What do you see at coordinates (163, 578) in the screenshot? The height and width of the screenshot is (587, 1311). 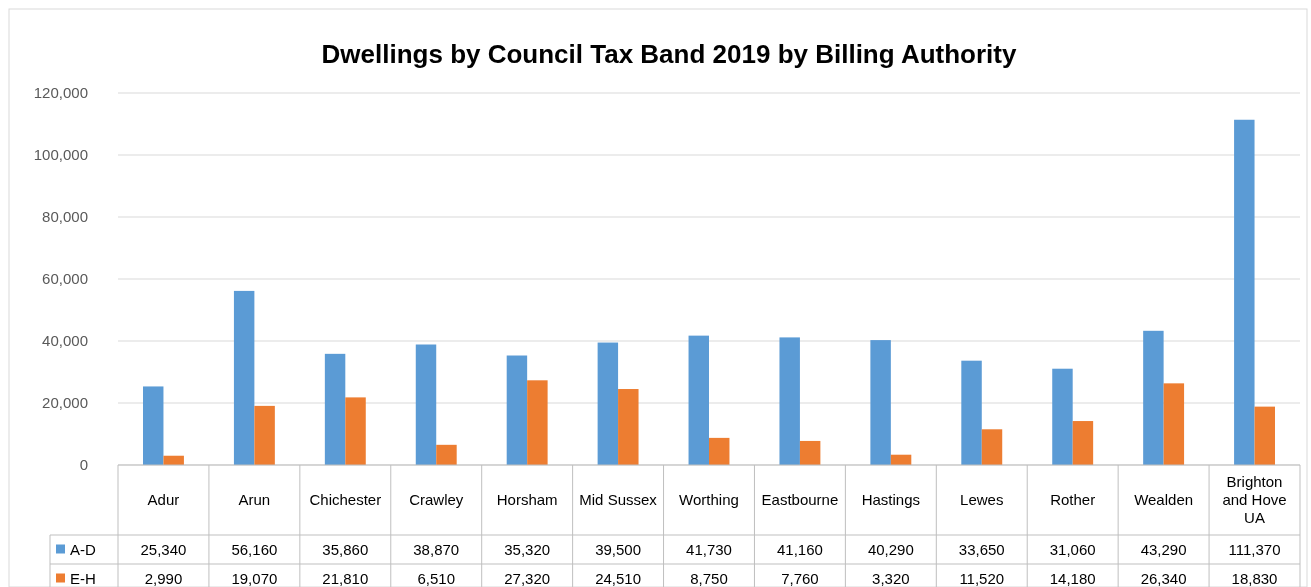 I see `data-label: 2,990` at bounding box center [163, 578].